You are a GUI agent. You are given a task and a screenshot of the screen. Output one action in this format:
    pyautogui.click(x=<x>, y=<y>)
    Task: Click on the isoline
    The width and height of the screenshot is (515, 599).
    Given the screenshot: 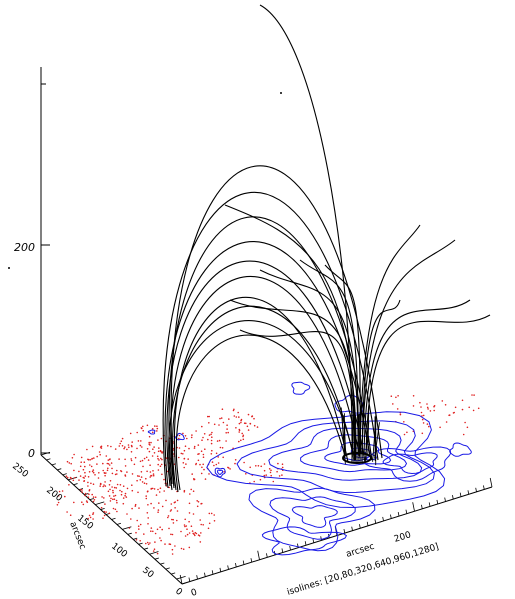 What is the action you would take?
    pyautogui.click(x=312, y=518)
    